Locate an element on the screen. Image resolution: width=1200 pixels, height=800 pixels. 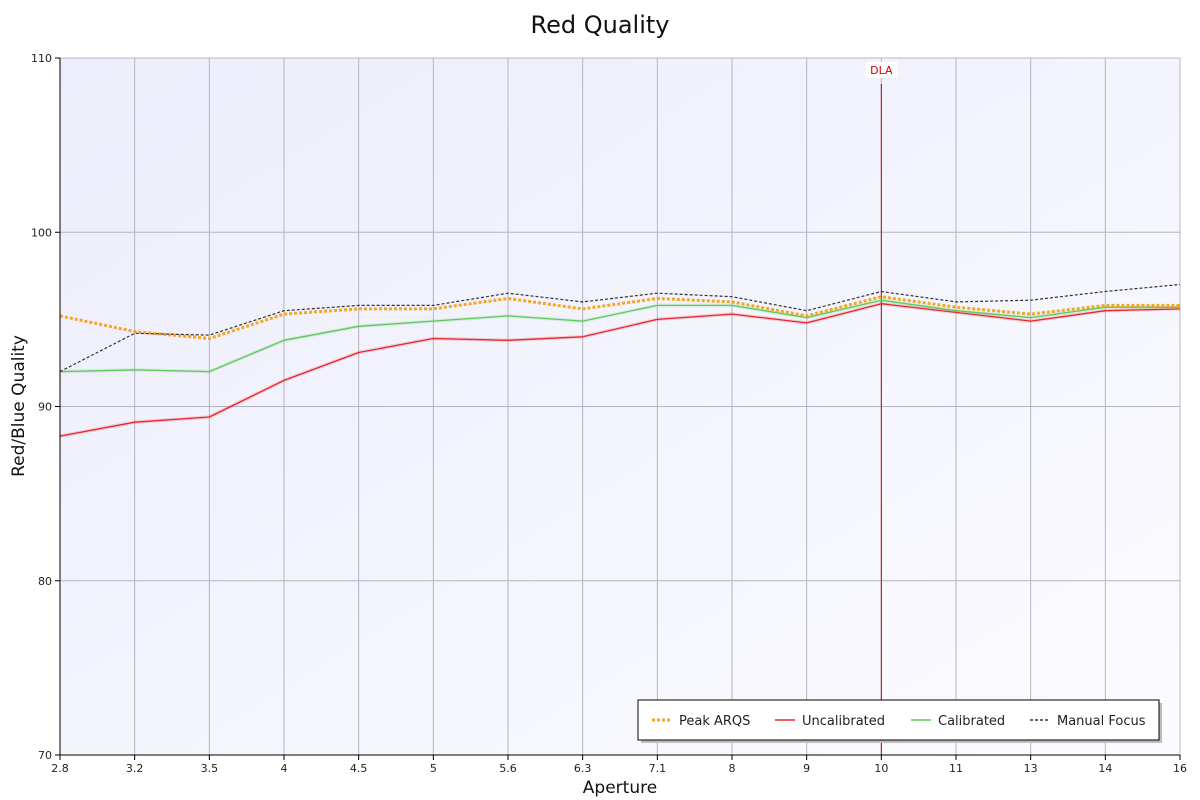
x-tick-label: 2.8 is located at coordinates (60, 768).